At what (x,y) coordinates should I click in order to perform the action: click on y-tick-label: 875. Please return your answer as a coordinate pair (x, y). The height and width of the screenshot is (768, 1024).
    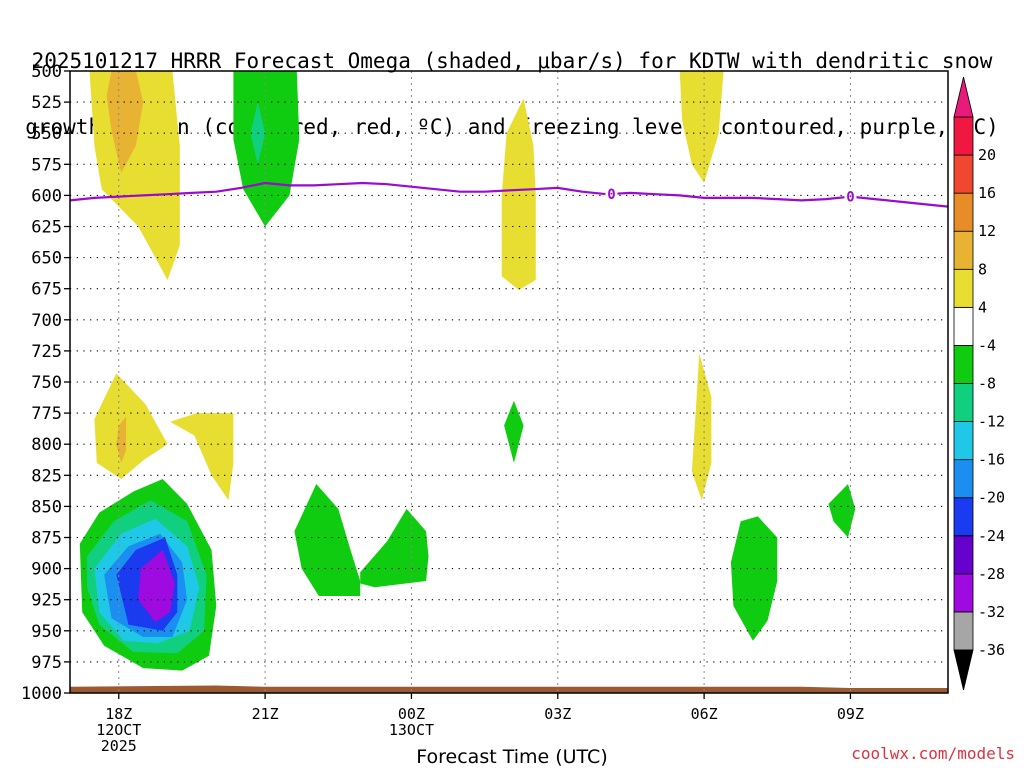
    Looking at the image, I should click on (46, 539).